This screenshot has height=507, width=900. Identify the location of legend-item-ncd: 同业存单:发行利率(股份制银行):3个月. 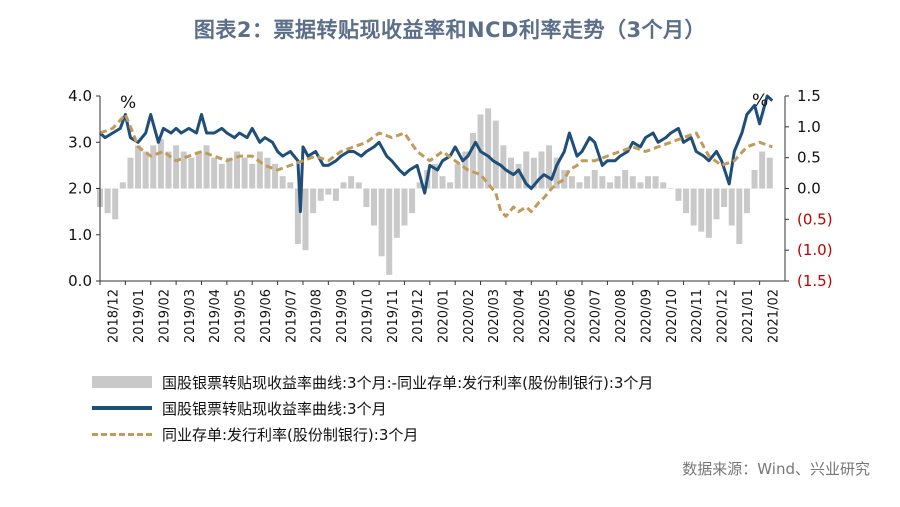
(372, 434).